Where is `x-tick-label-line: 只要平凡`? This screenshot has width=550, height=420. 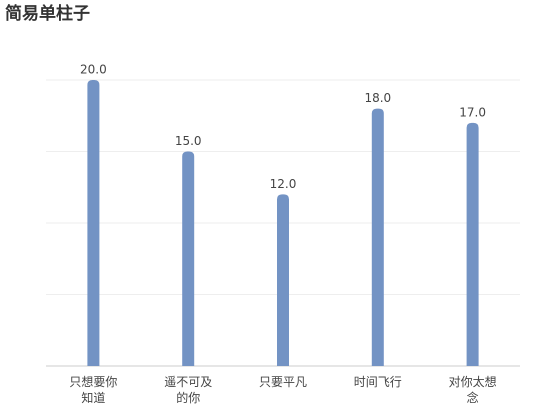
x-tick-label-line: 只要平凡 is located at coordinates (283, 382).